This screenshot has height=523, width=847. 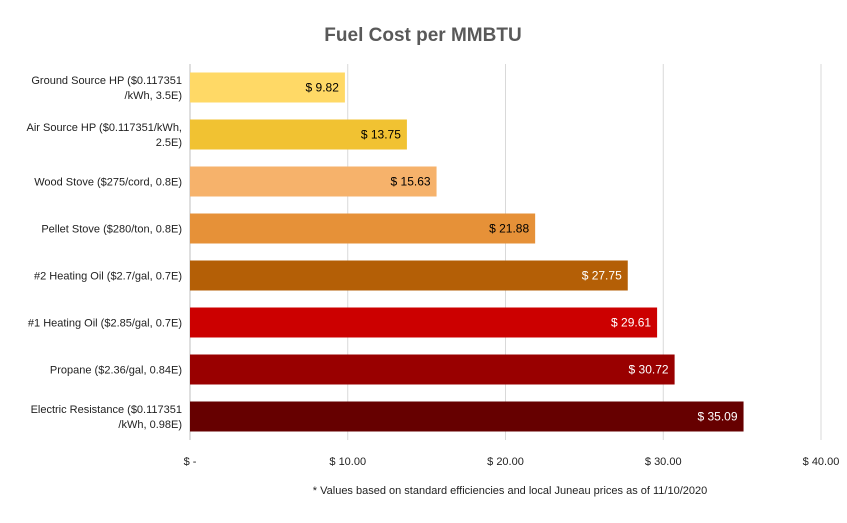 I want to click on category-label: /kWh, 0.98E), so click(x=150, y=425).